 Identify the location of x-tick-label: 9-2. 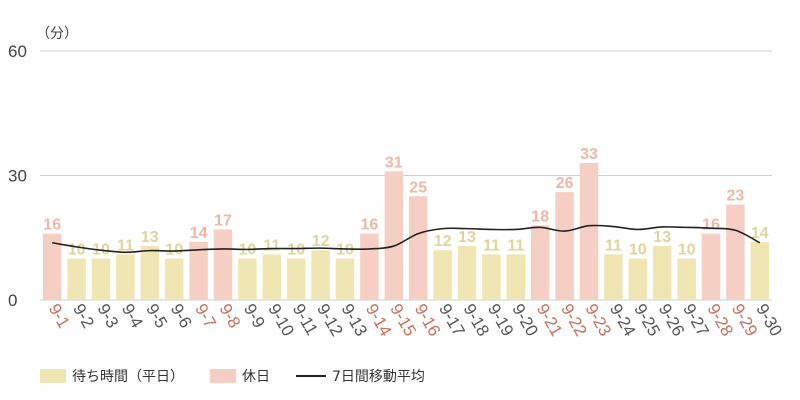
(83, 316).